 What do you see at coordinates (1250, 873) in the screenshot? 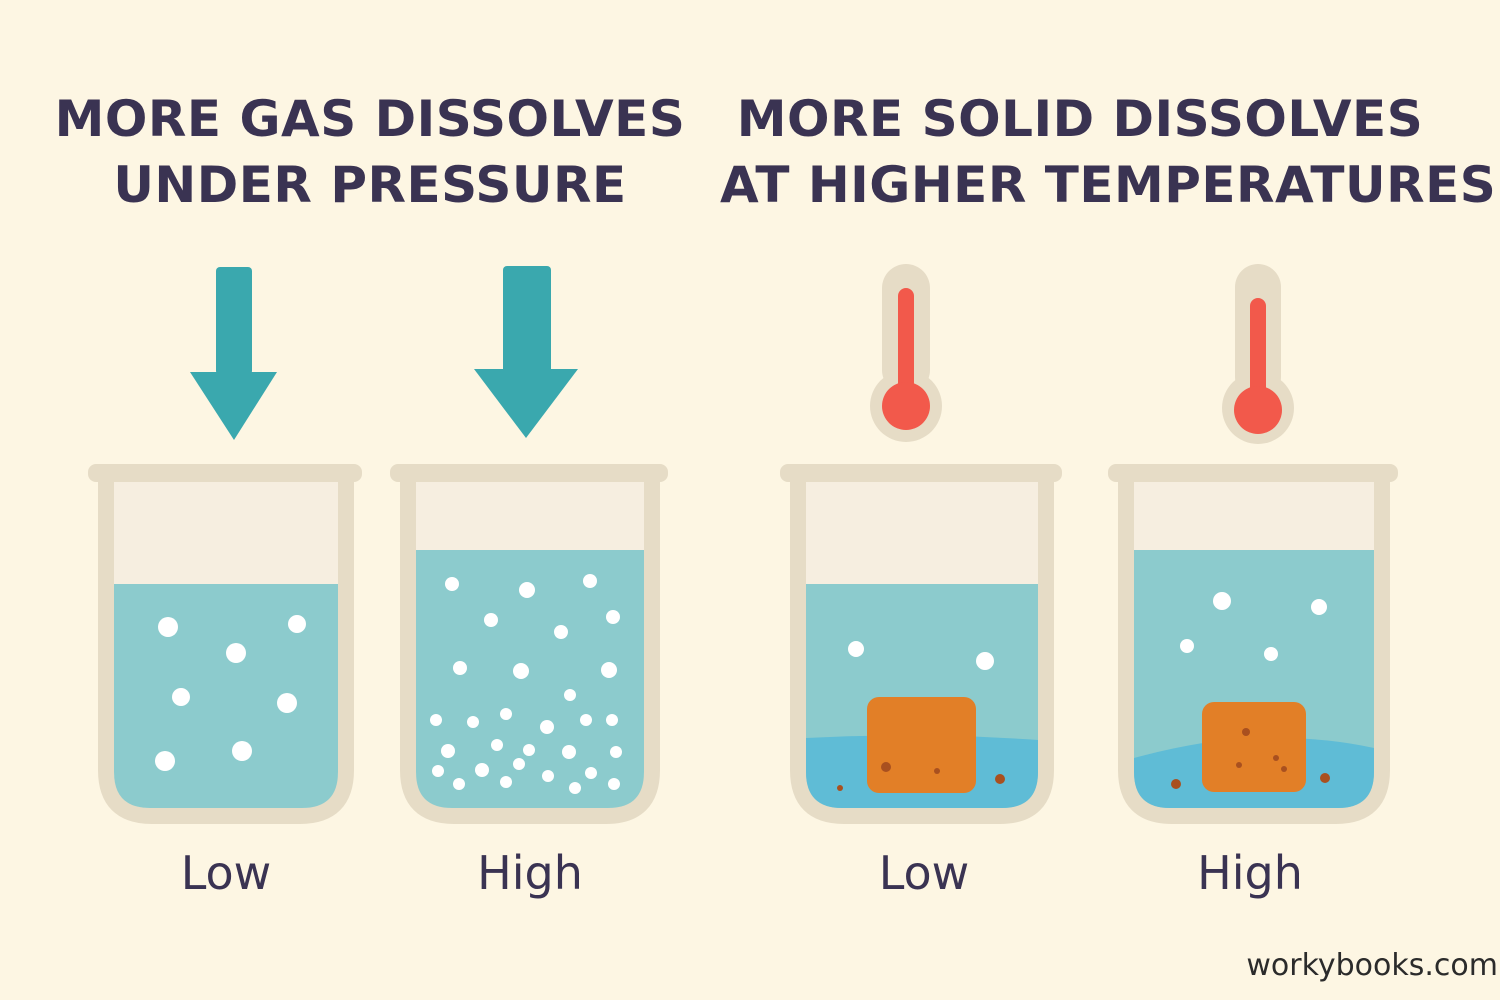
I see `beaker-label-solid-high: High` at bounding box center [1250, 873].